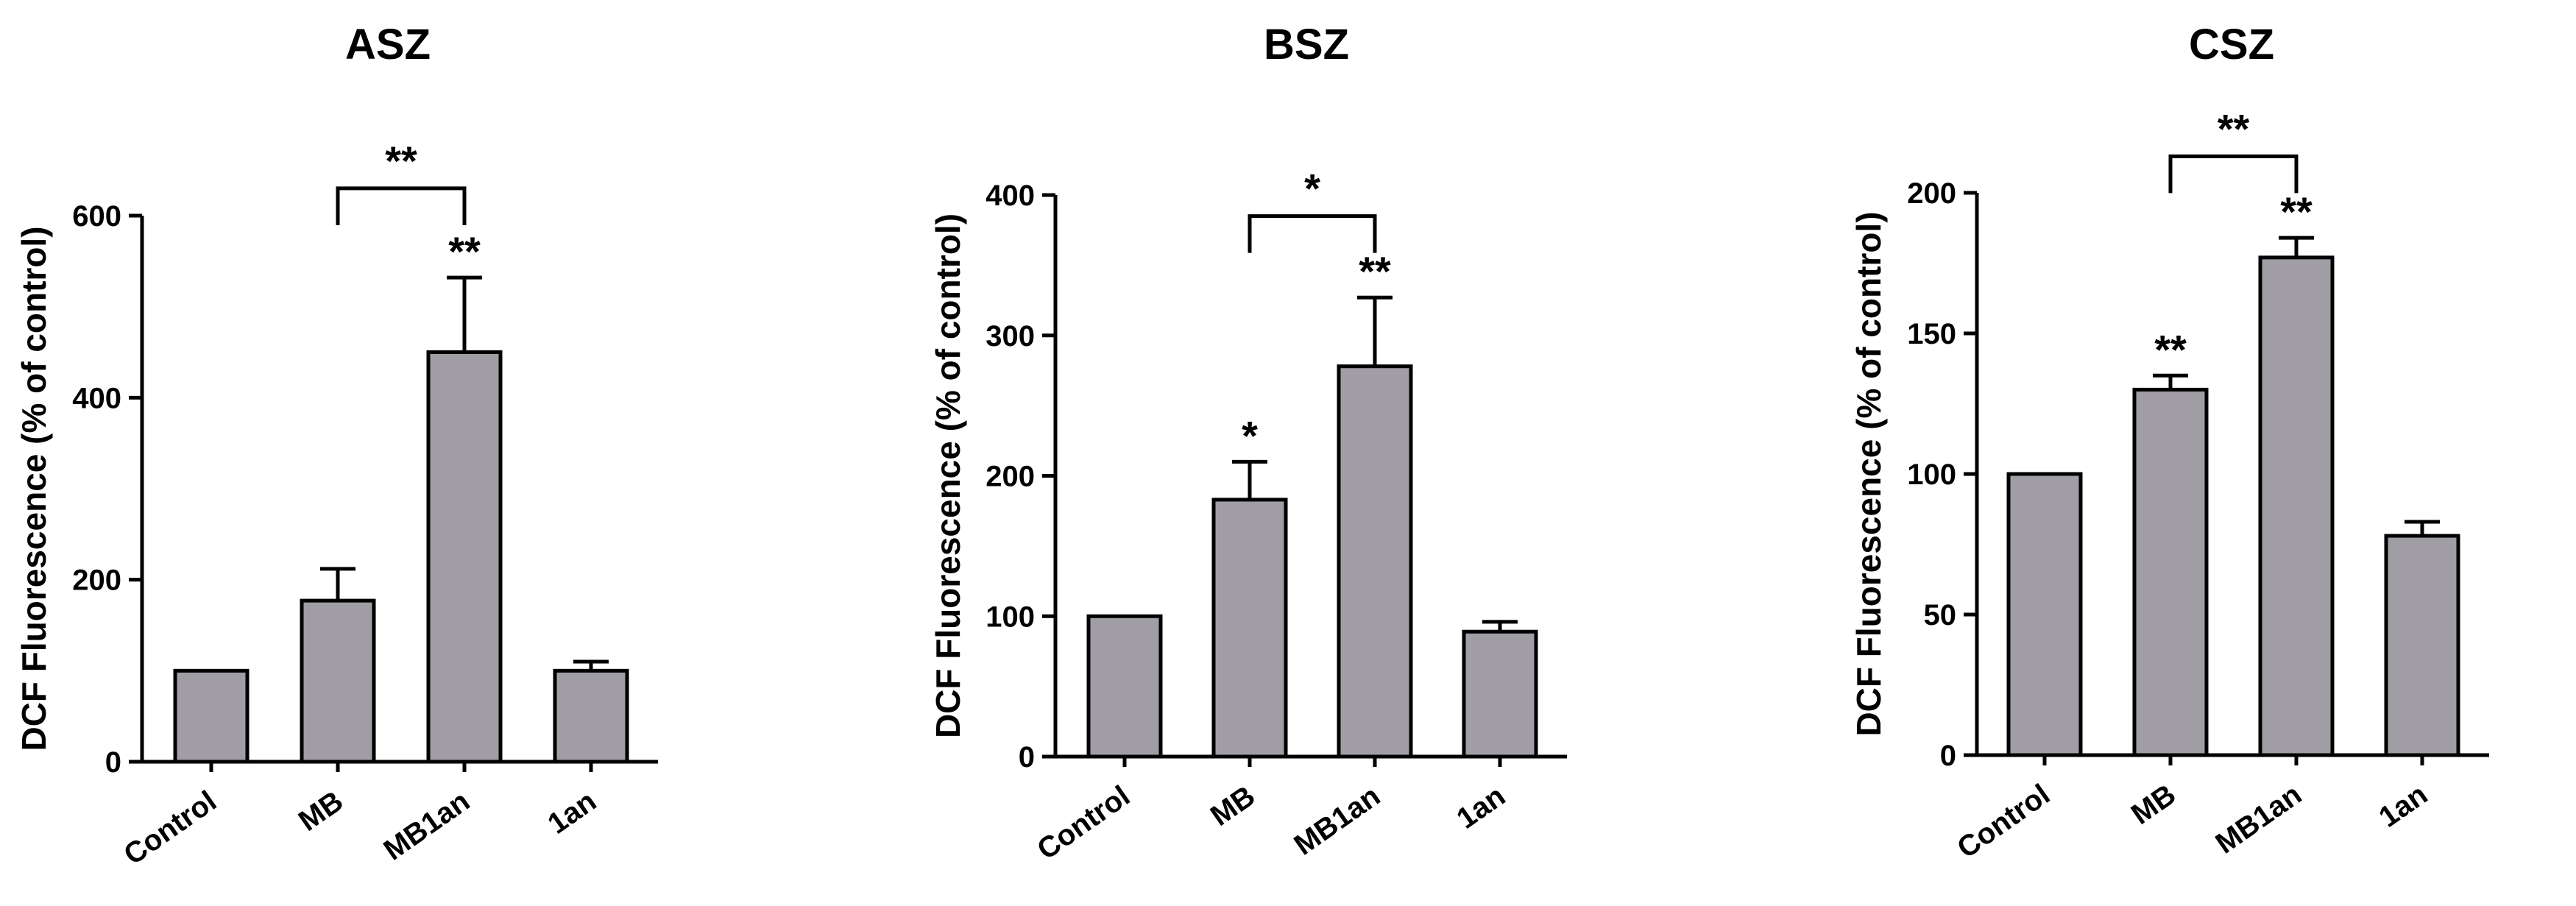 The width and height of the screenshot is (2576, 906). What do you see at coordinates (1931, 334) in the screenshot?
I see `y-tick-label: 150` at bounding box center [1931, 334].